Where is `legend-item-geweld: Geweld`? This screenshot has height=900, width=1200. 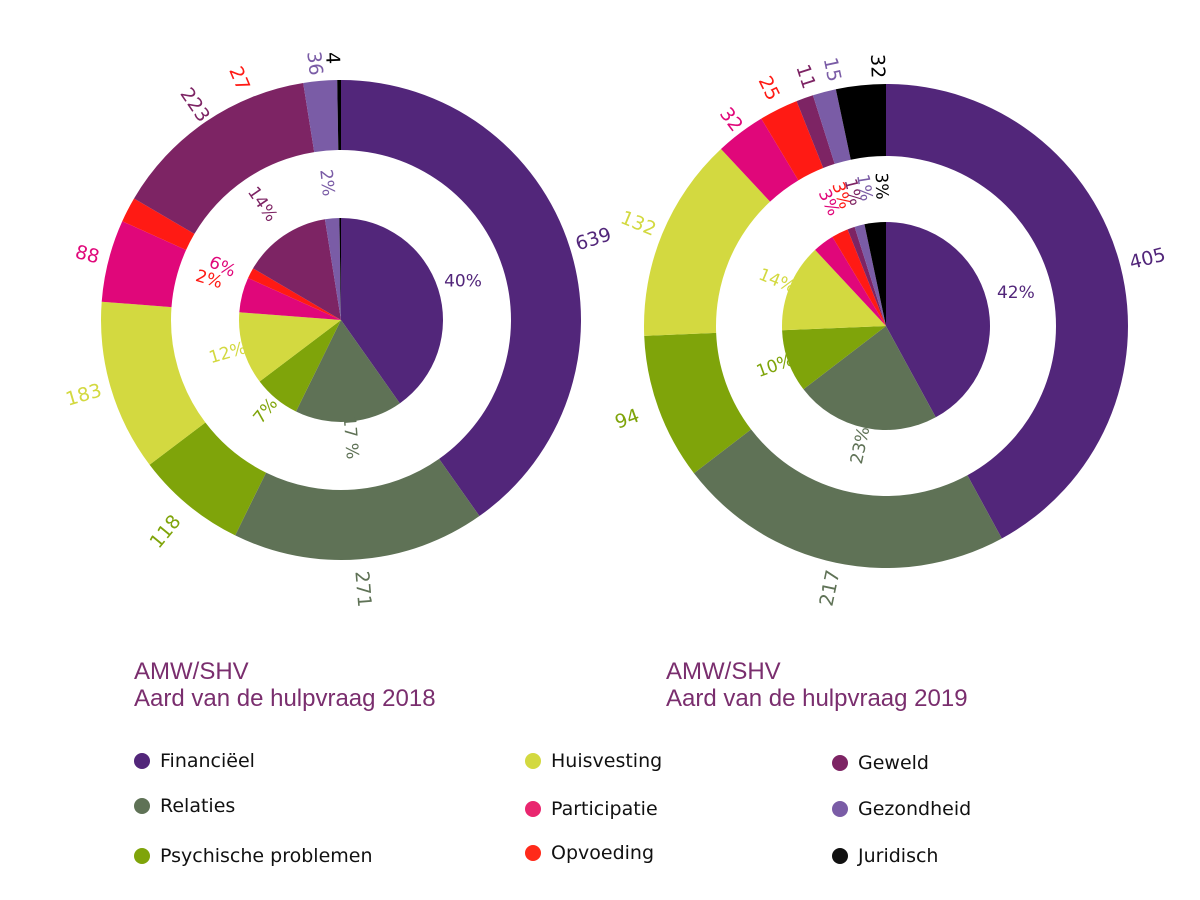 legend-item-geweld: Geweld is located at coordinates (880, 763).